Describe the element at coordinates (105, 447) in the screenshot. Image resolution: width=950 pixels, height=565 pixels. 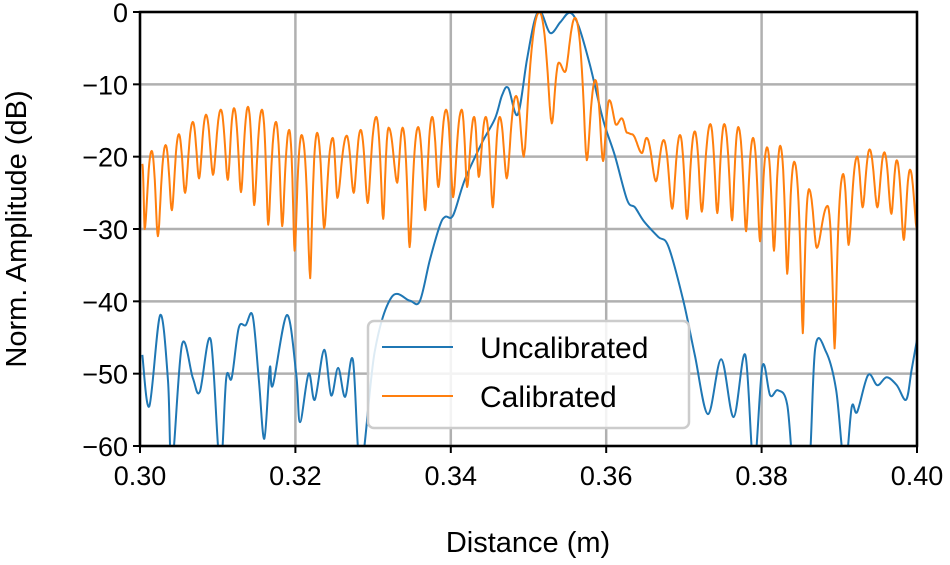
I see `y-tick-label: −60` at that location.